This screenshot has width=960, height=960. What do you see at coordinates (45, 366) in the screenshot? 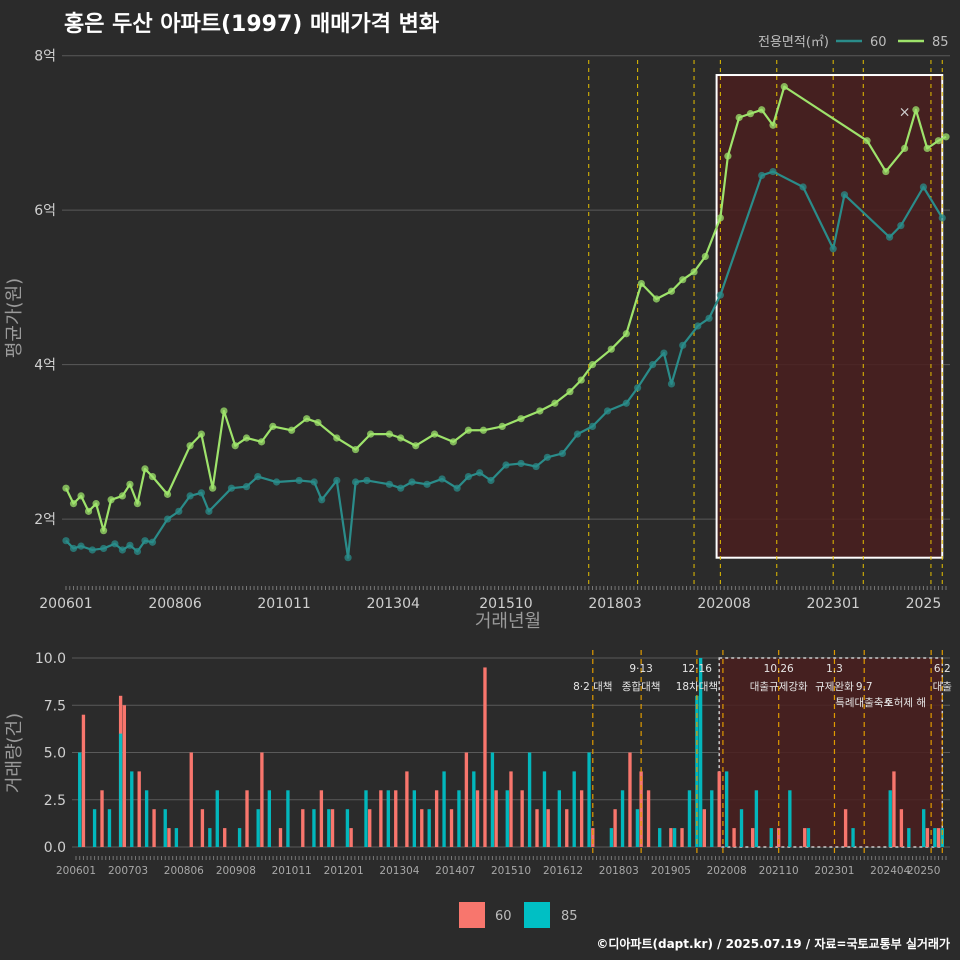
I see `price-ytick-label: 4억` at bounding box center [45, 366].